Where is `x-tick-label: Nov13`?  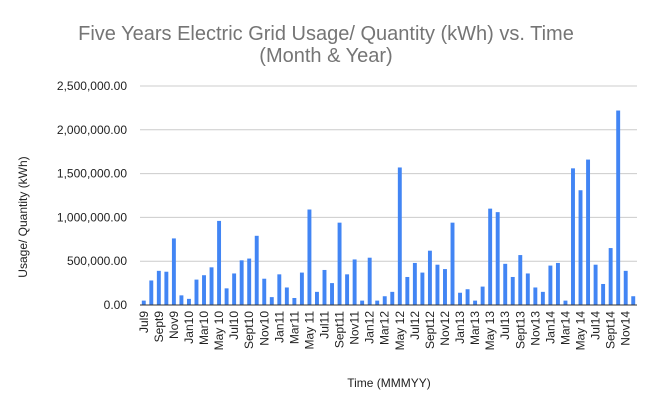 x-tick-label: Nov13 is located at coordinates (535, 328).